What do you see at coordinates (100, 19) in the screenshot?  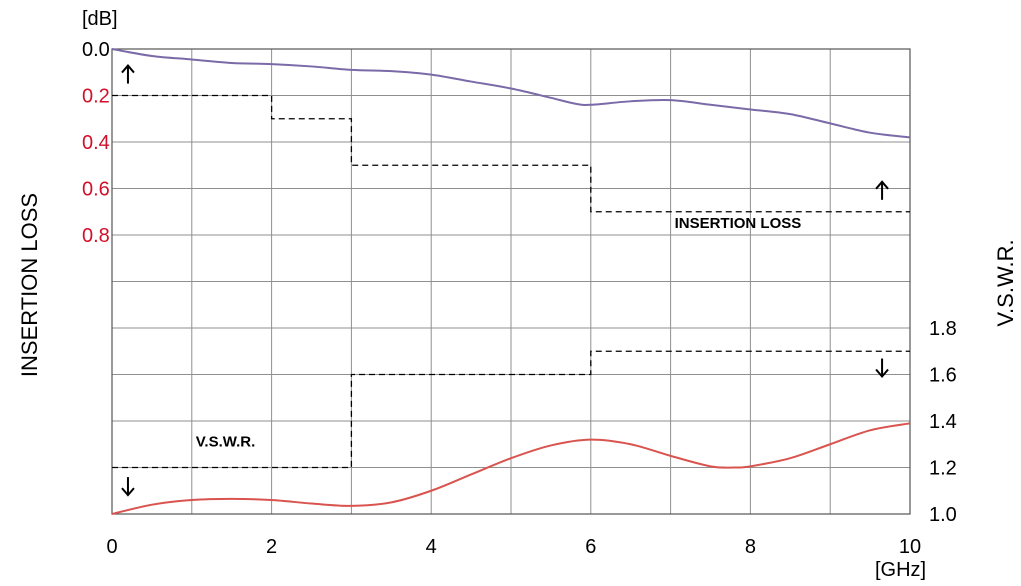 I see `left-axis-unit: [dB]` at bounding box center [100, 19].